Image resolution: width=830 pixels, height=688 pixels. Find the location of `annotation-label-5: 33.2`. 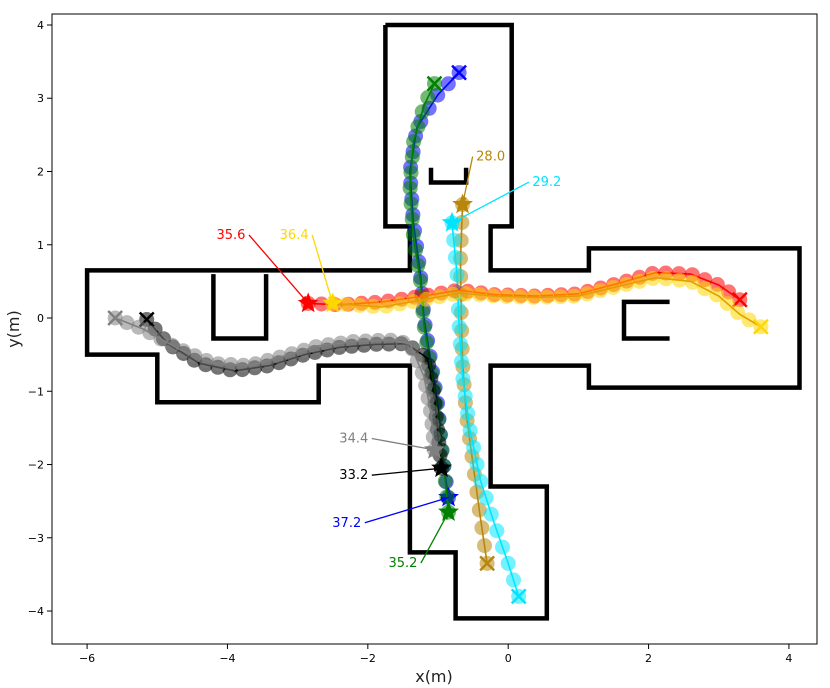

annotation-label-5: 33.2 is located at coordinates (353, 475).